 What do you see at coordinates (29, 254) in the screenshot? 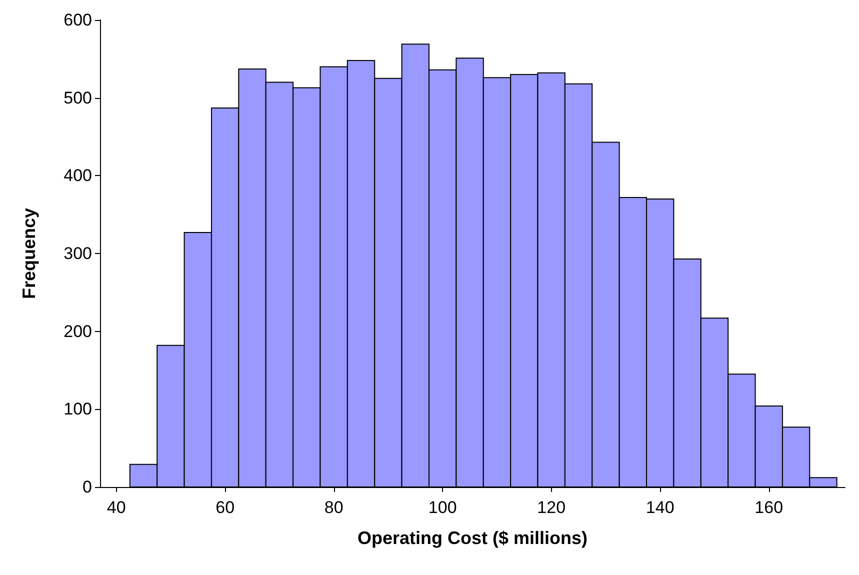
I see `y-axis-title: Frequency` at bounding box center [29, 254].